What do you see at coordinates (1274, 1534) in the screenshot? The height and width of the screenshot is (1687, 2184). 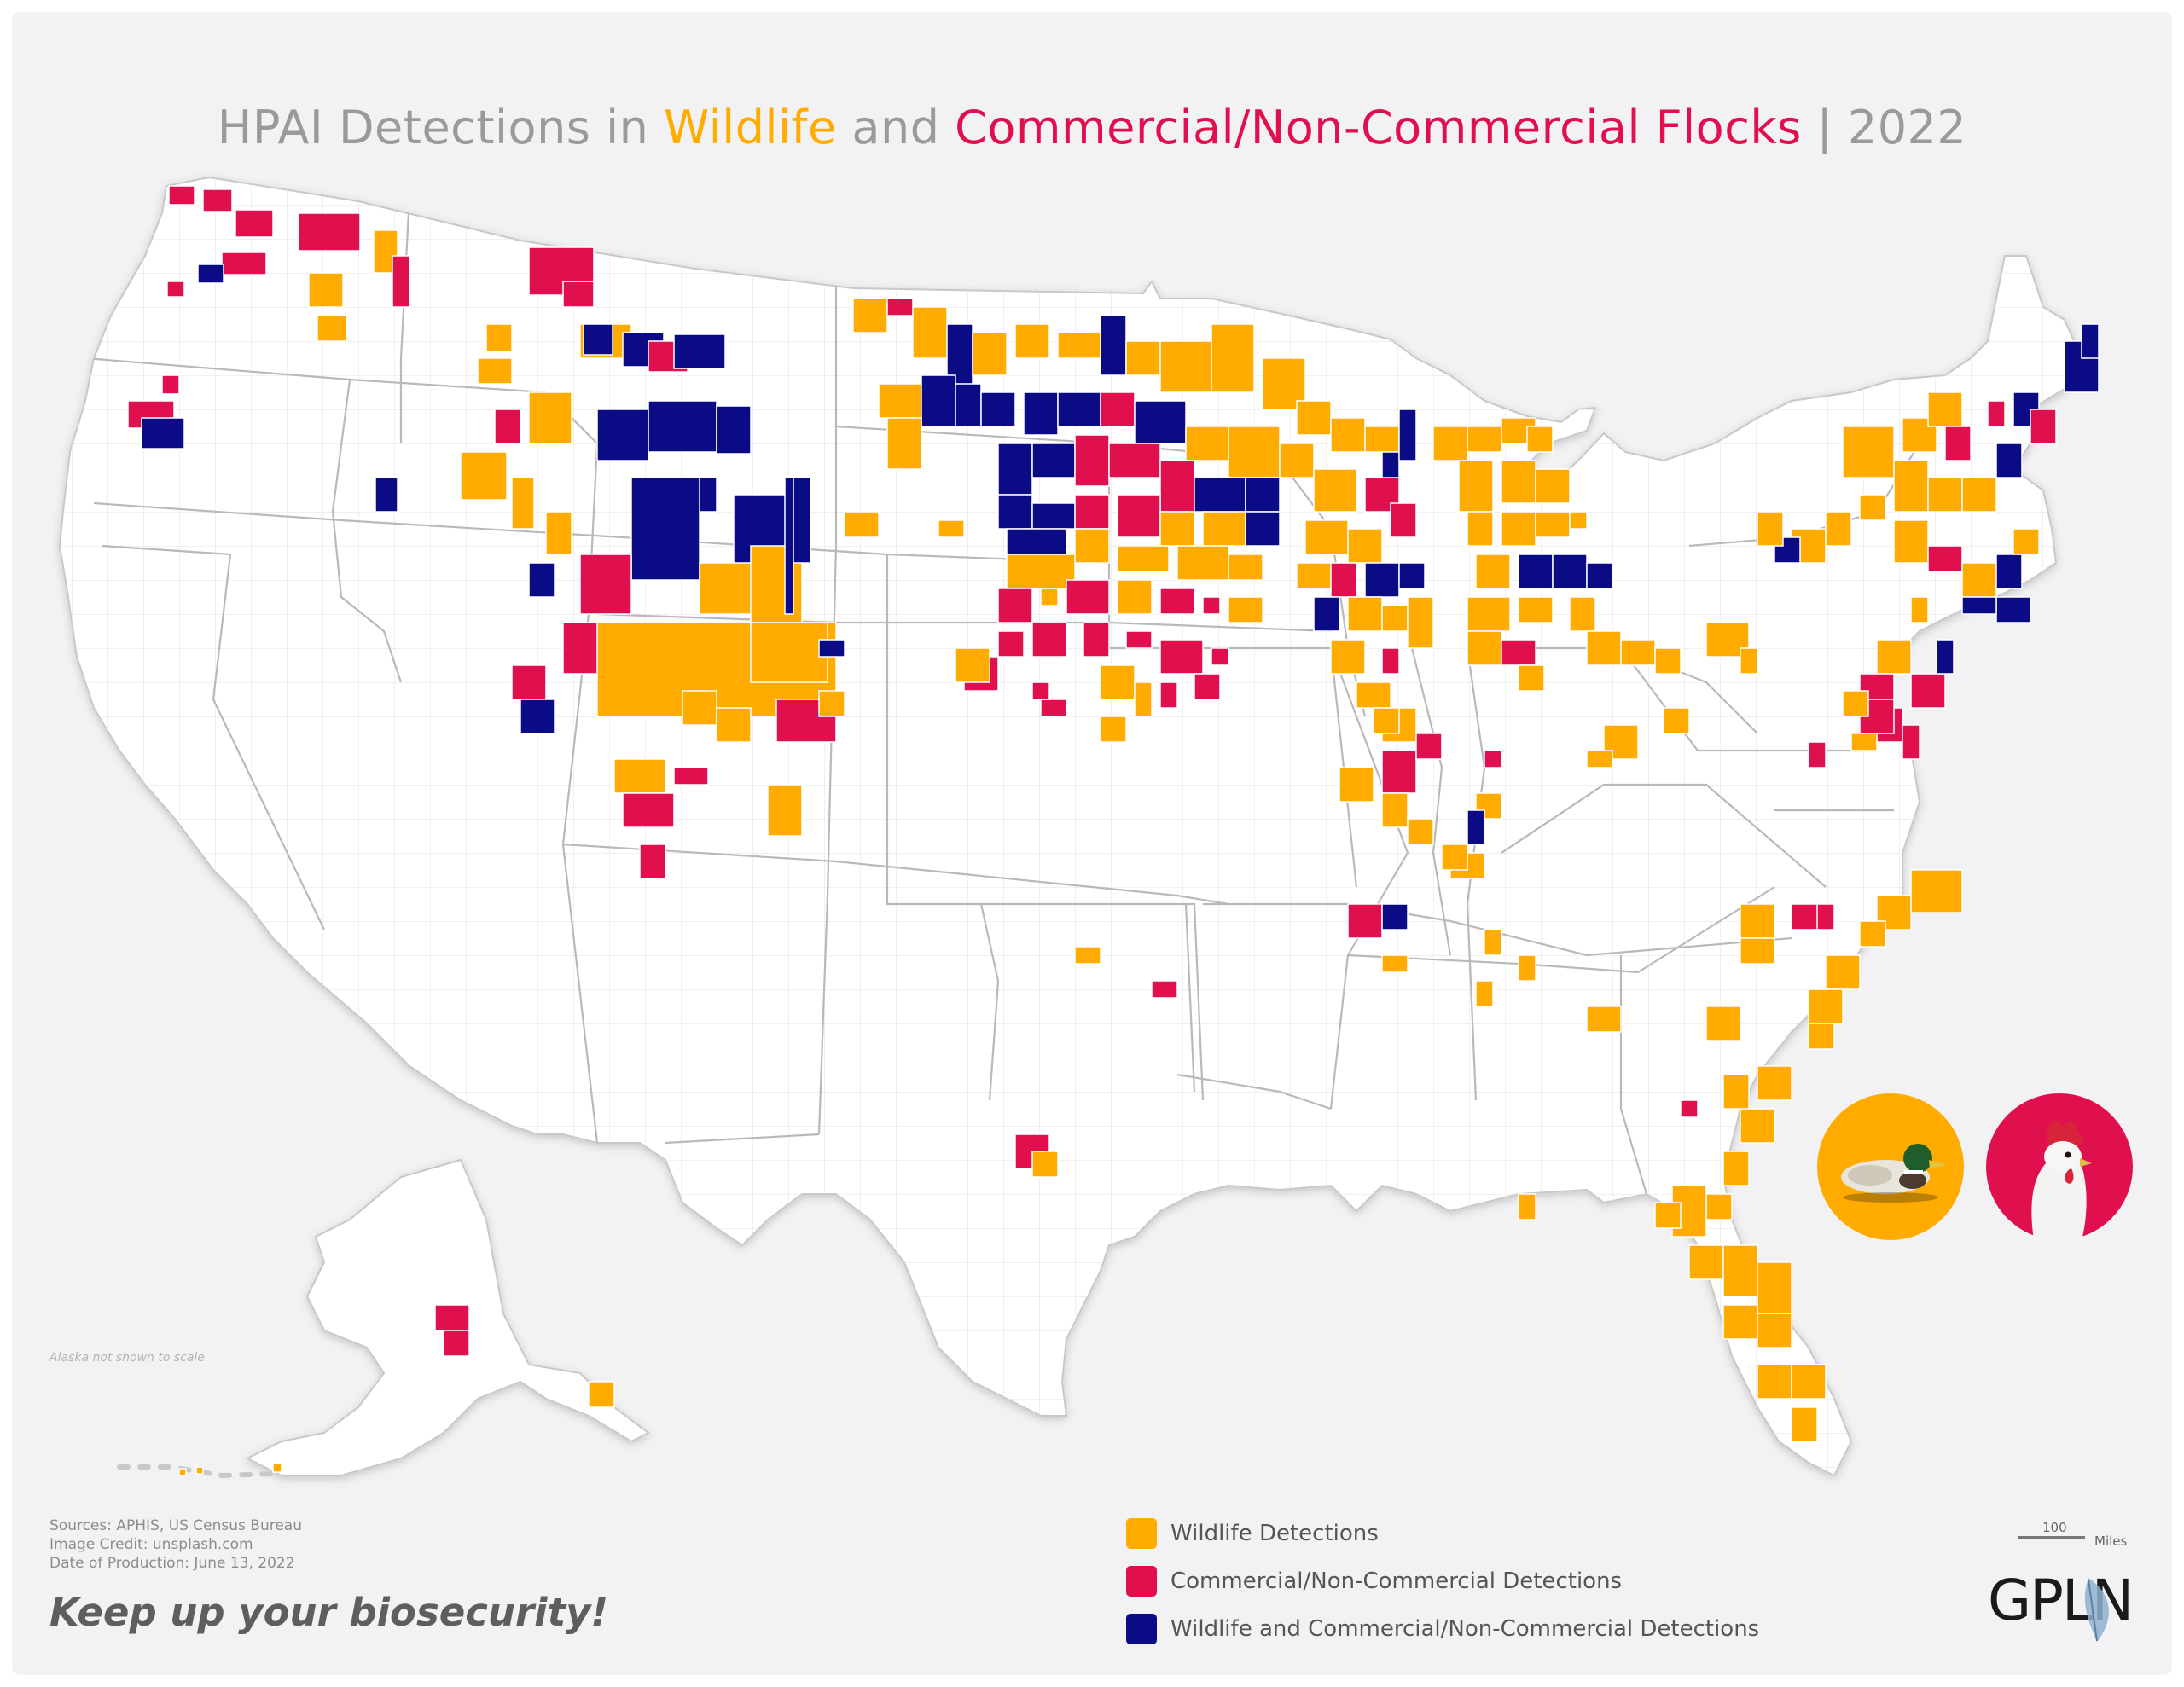 I see `legend-label-wildlife: Wildlife Detections` at bounding box center [1274, 1534].